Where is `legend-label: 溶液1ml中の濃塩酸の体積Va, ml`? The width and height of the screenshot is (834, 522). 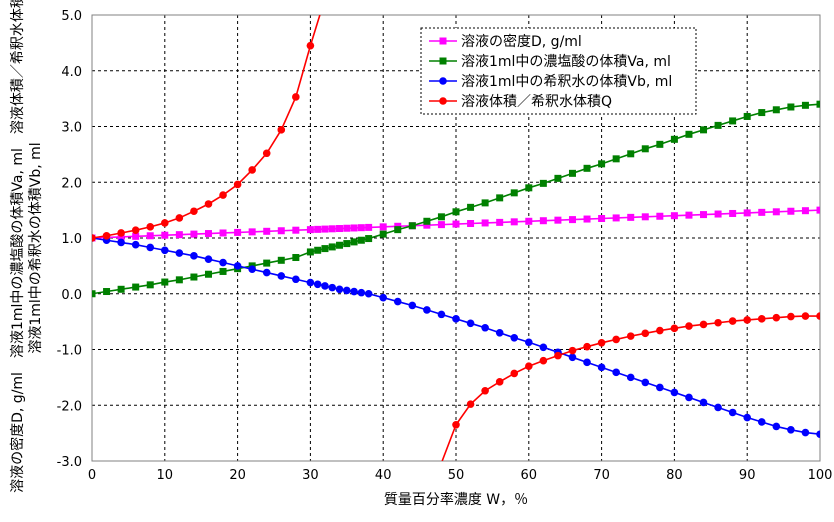 legend-label: 溶液1ml中の濃塩酸の体積Va, ml is located at coordinates (566, 62).